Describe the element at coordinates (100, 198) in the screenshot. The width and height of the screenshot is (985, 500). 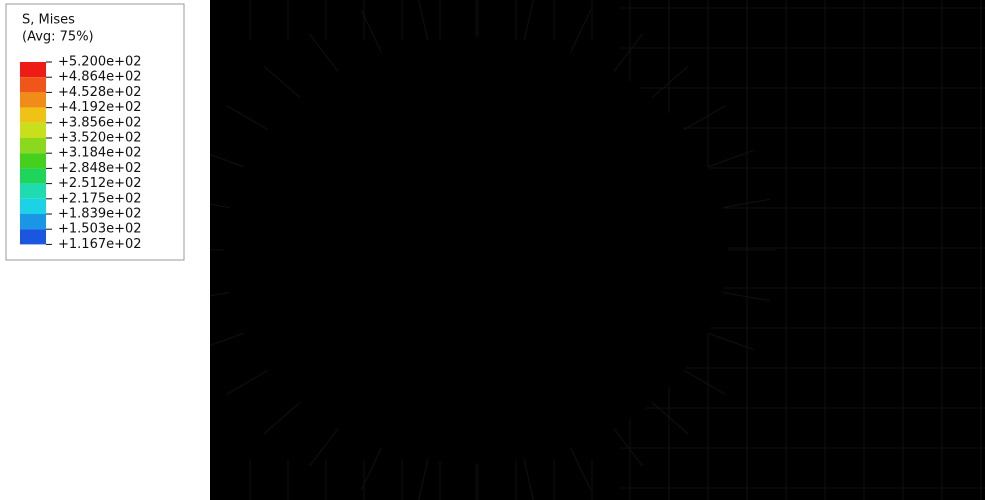
I see `legend-label: +2.175e+02` at that location.